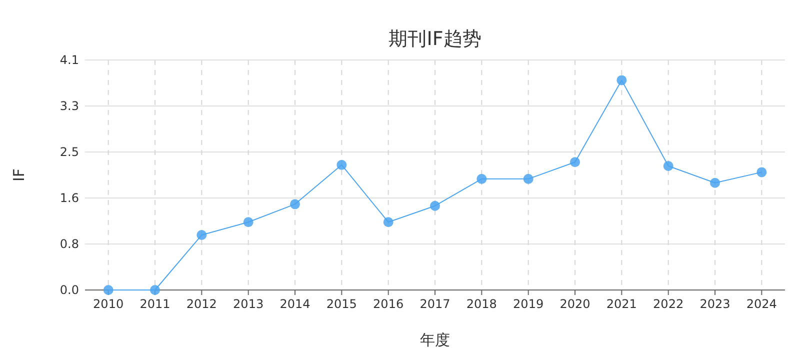 The height and width of the screenshot is (360, 810). Describe the element at coordinates (668, 304) in the screenshot. I see `x-tick-label: 2022` at that location.